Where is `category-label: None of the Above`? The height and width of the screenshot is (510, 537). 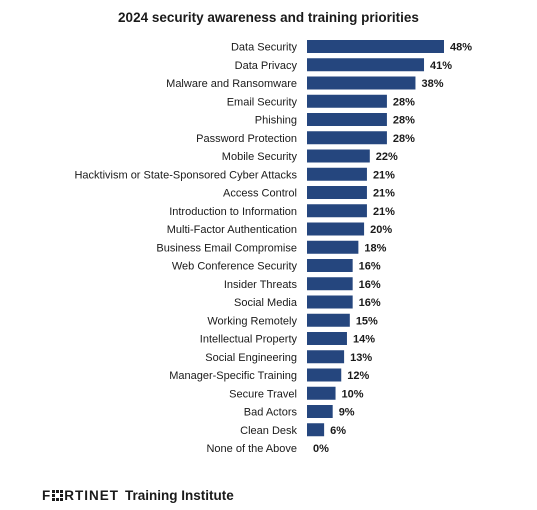
category-label: None of the Above is located at coordinates (251, 449).